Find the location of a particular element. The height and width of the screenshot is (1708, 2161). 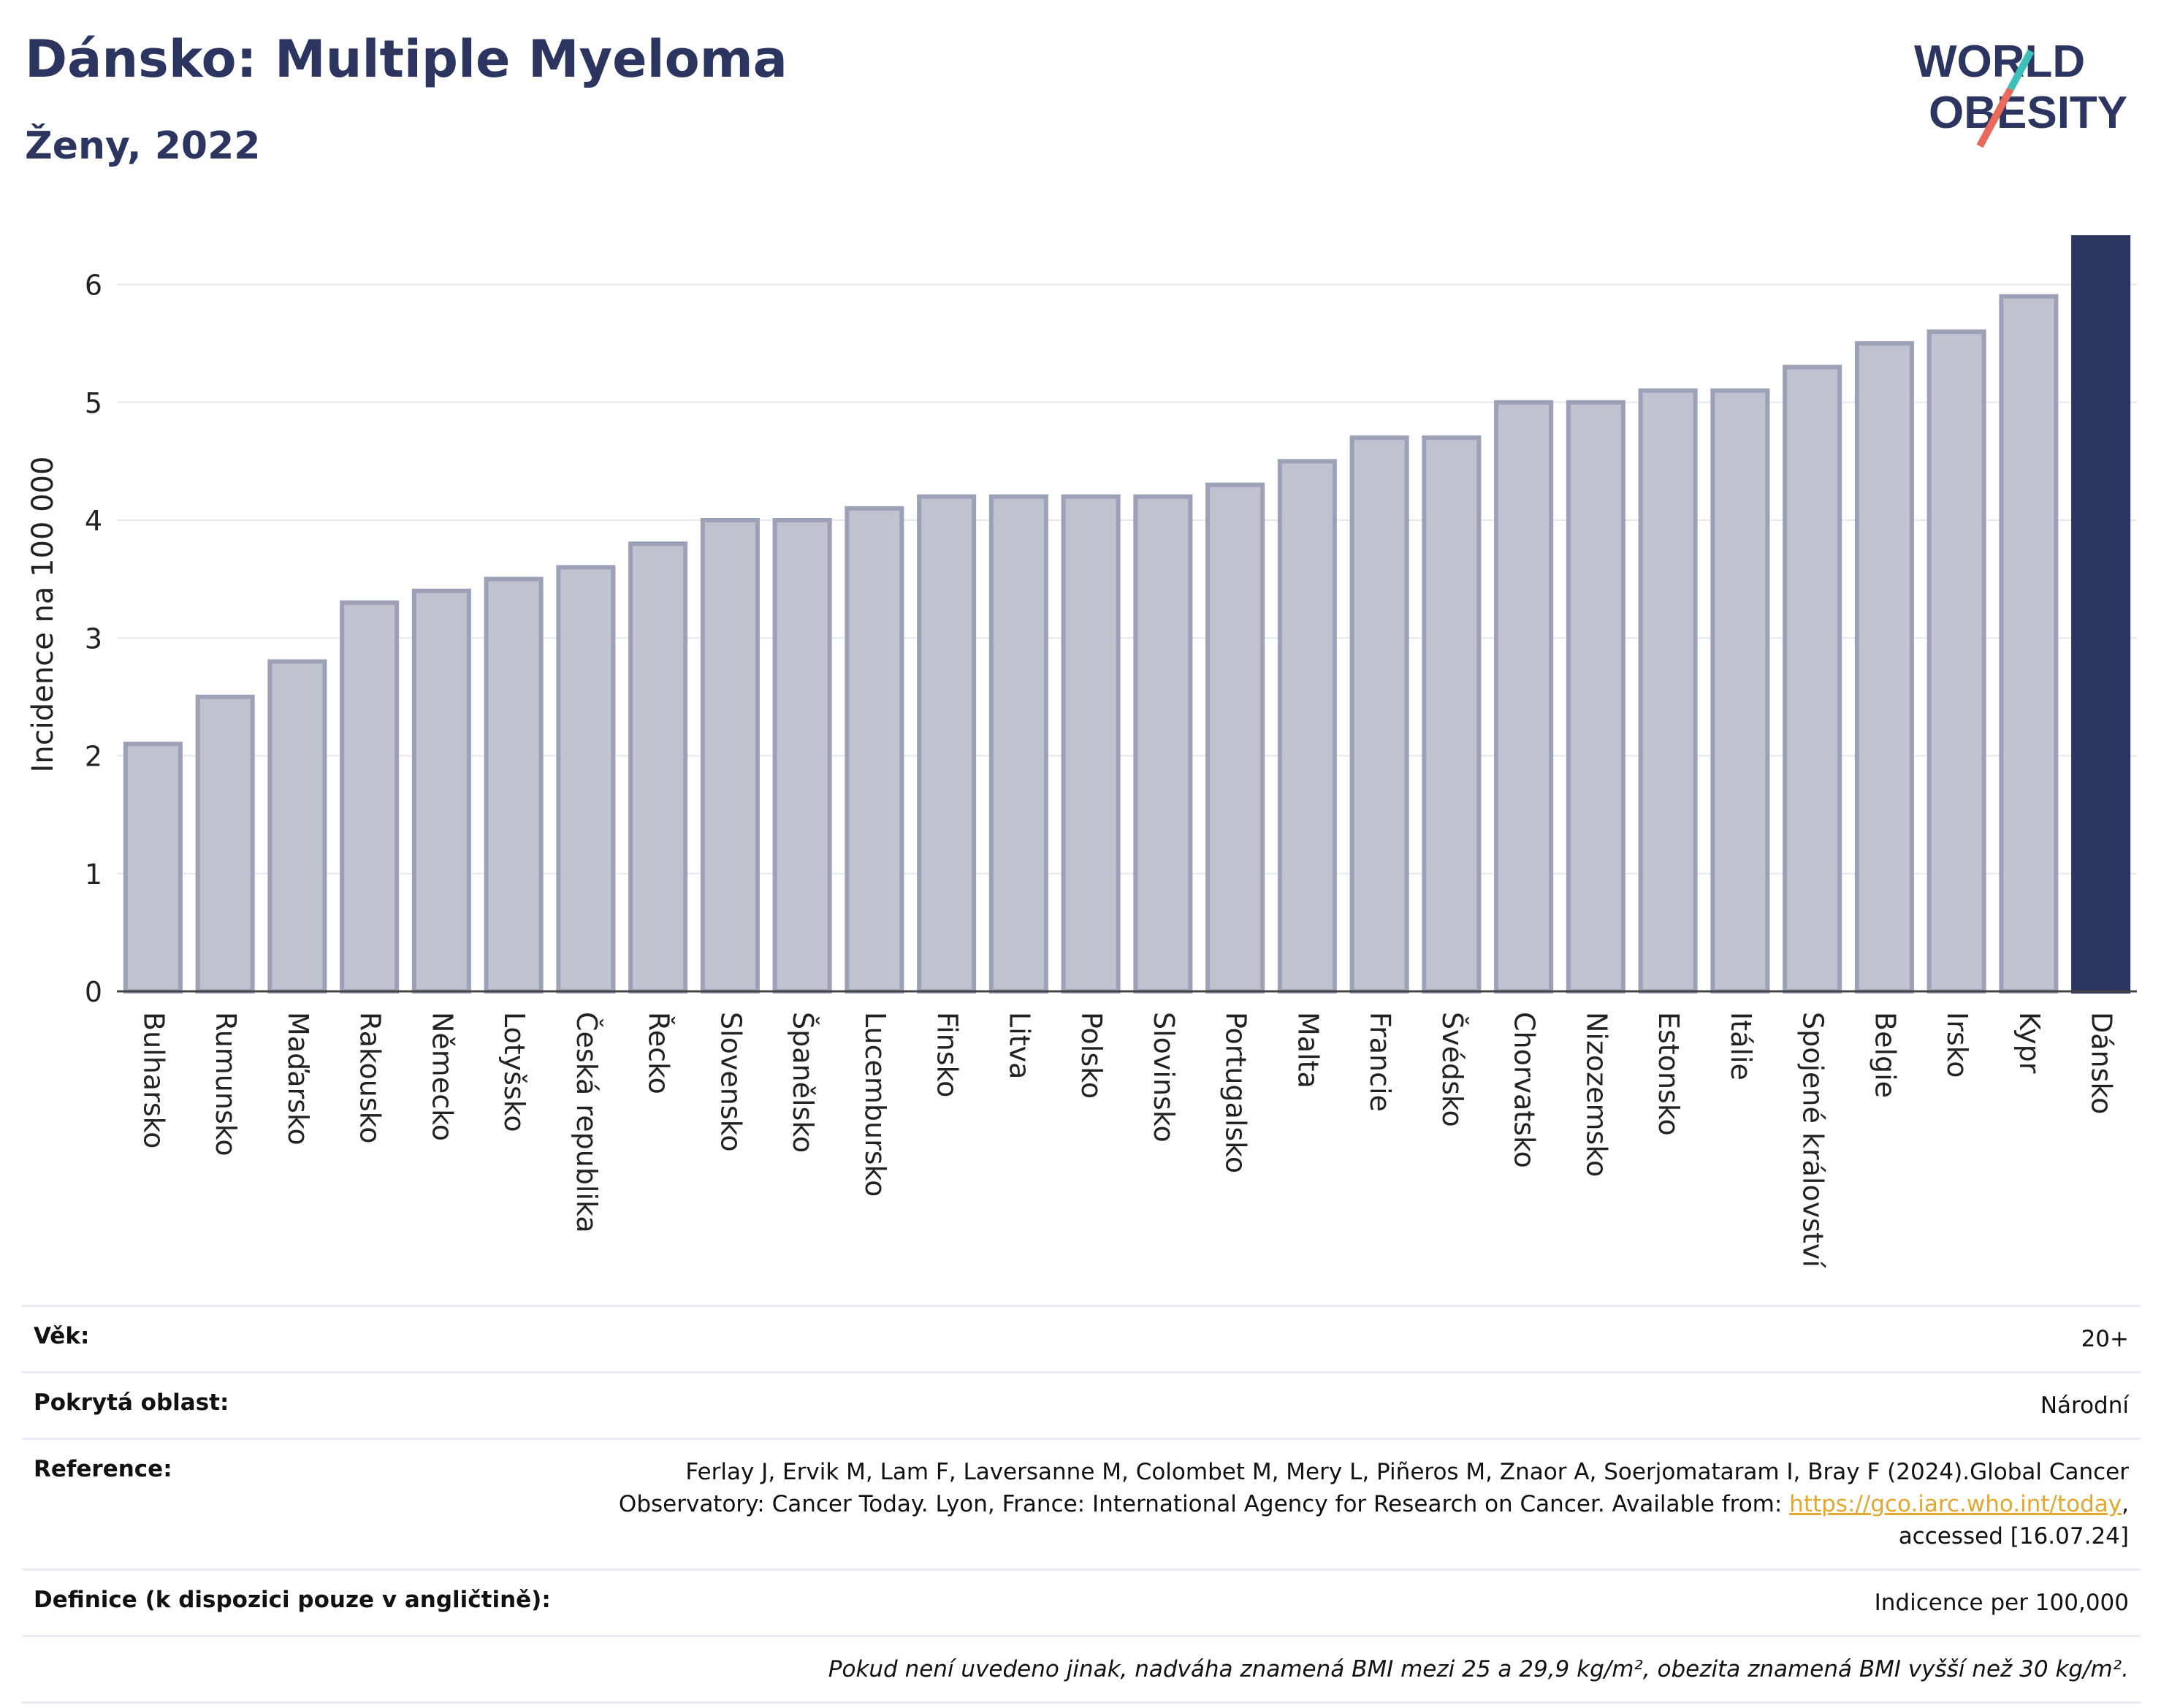

area-value: Národní is located at coordinates (2084, 1405).